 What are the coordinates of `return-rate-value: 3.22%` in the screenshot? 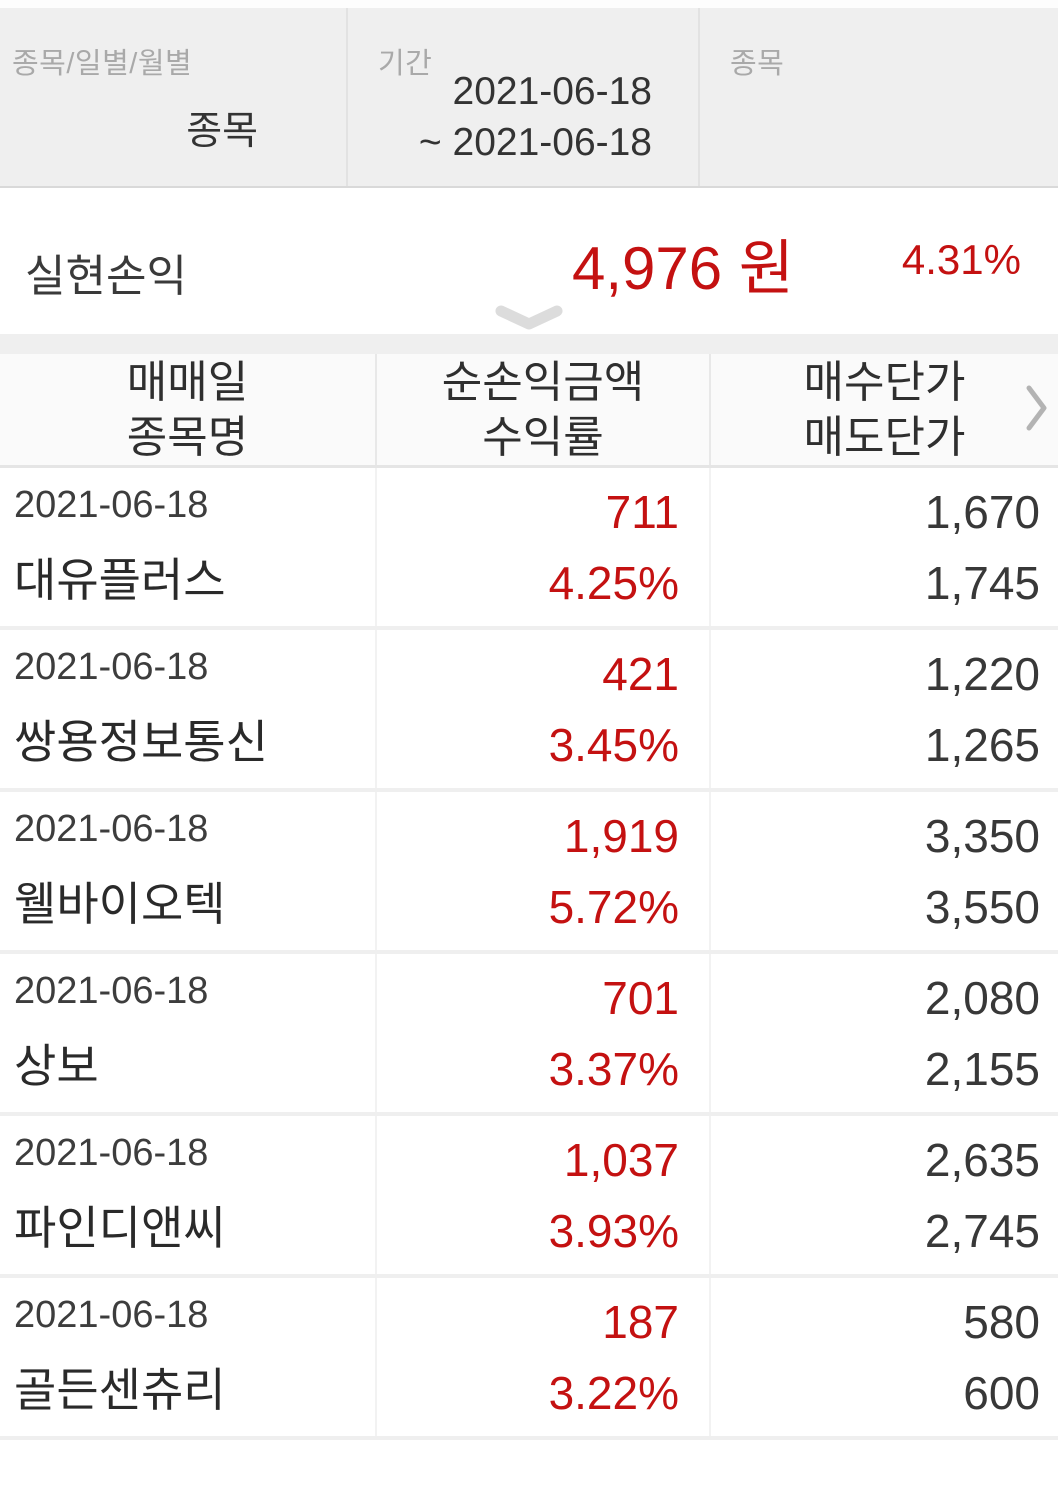 It's located at (613, 1392).